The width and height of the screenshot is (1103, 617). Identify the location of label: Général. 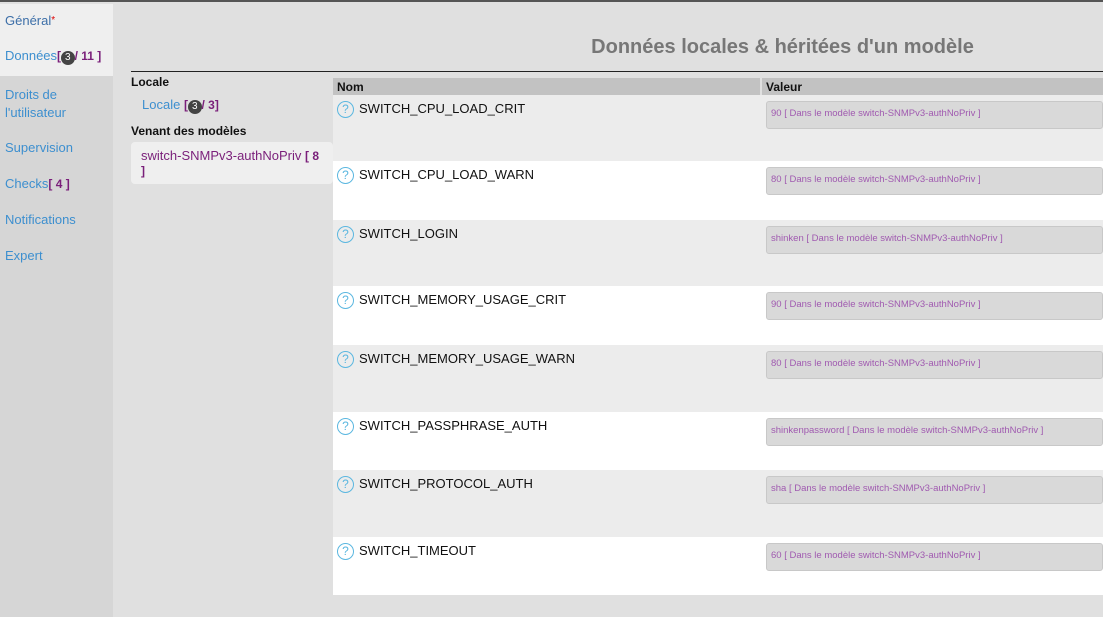
(28, 20).